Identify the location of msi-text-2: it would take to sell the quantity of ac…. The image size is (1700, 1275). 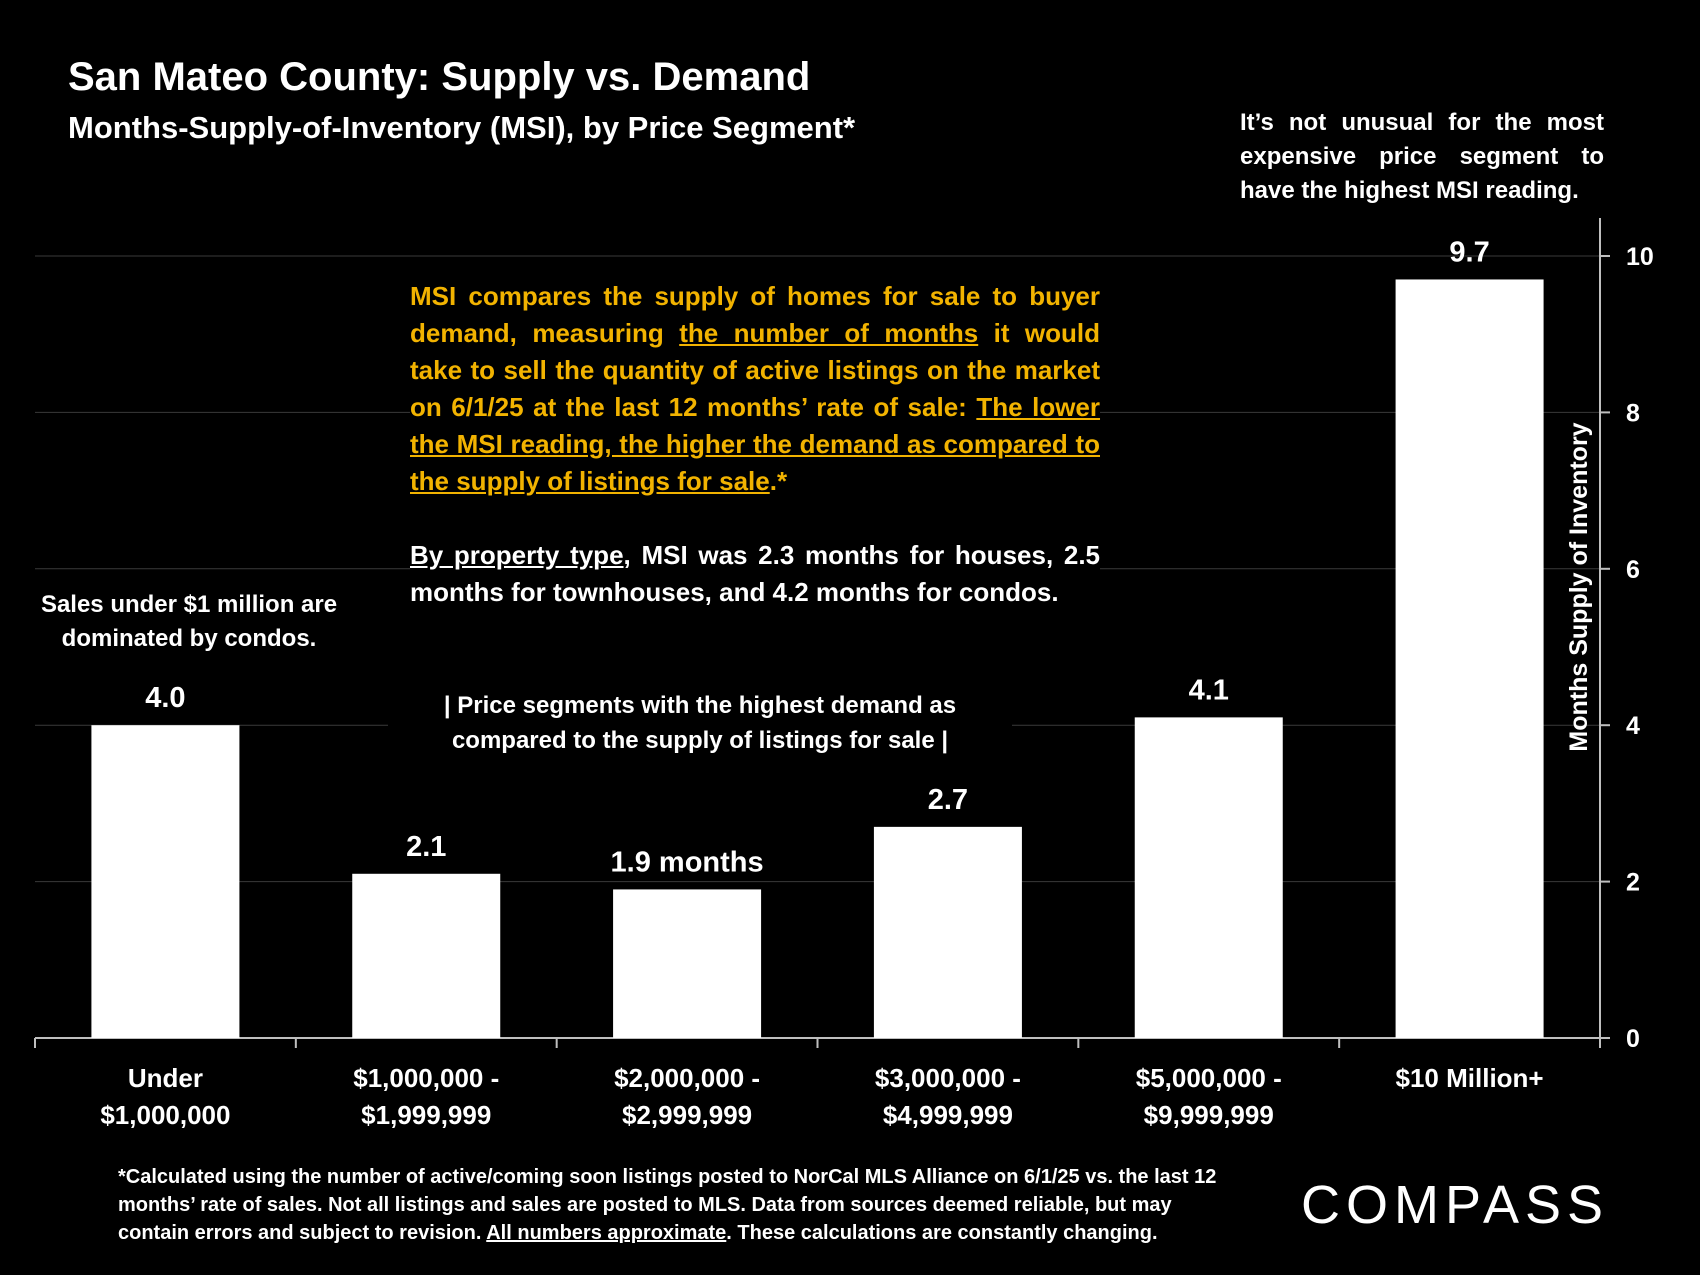
(755, 370).